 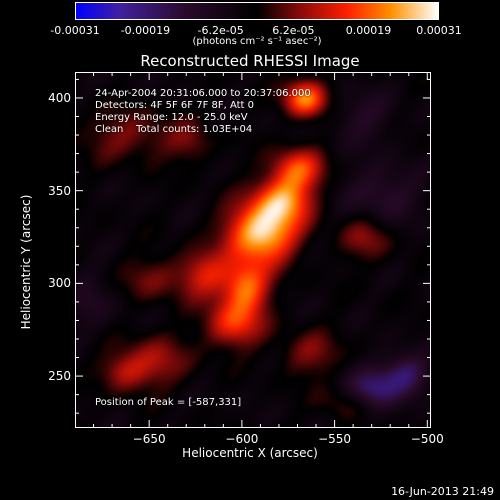 I want to click on annotation-clean-counts: Clean Total counts: 1.03E+04, so click(x=174, y=129).